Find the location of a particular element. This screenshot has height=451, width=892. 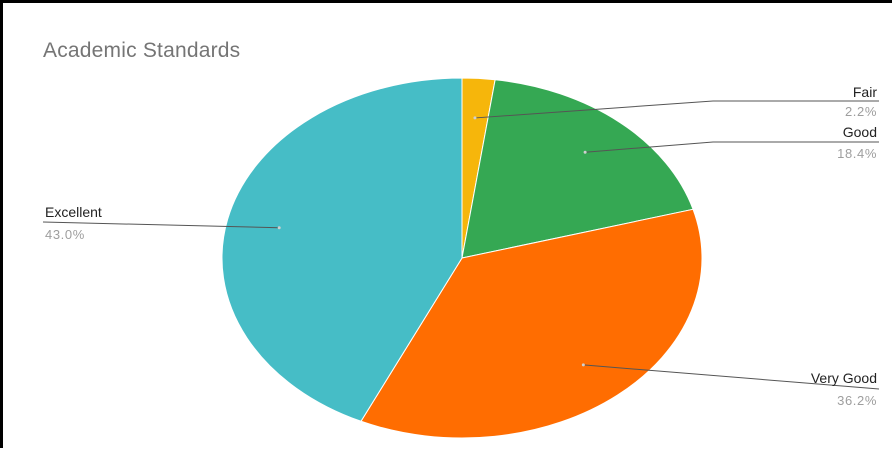

leader-line-fair is located at coordinates (676, 109).